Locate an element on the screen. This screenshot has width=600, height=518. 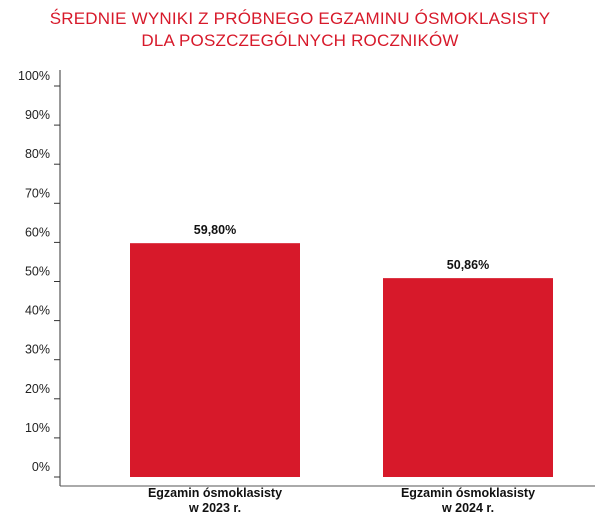
y-tick-label: 40% is located at coordinates (37, 311).